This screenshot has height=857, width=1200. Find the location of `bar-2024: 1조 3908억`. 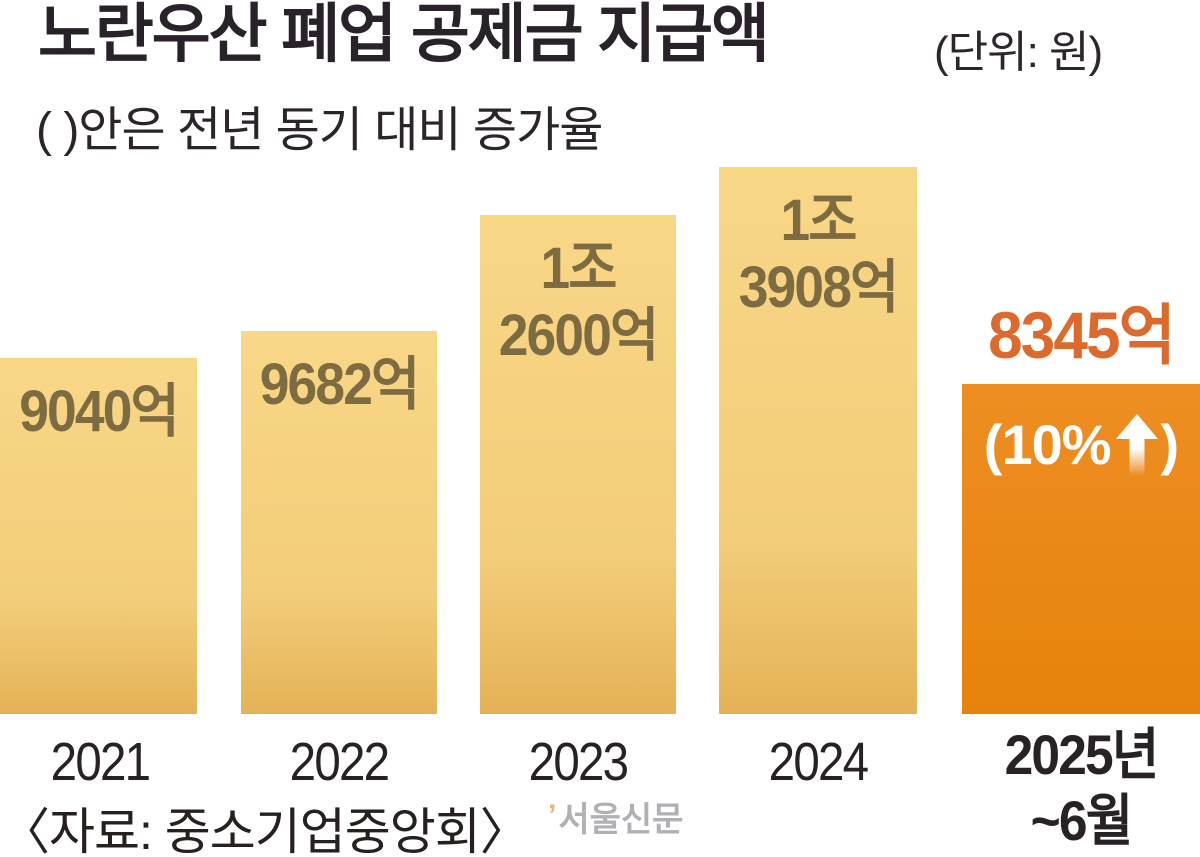

bar-2024: 1조 3908억 is located at coordinates (818, 440).